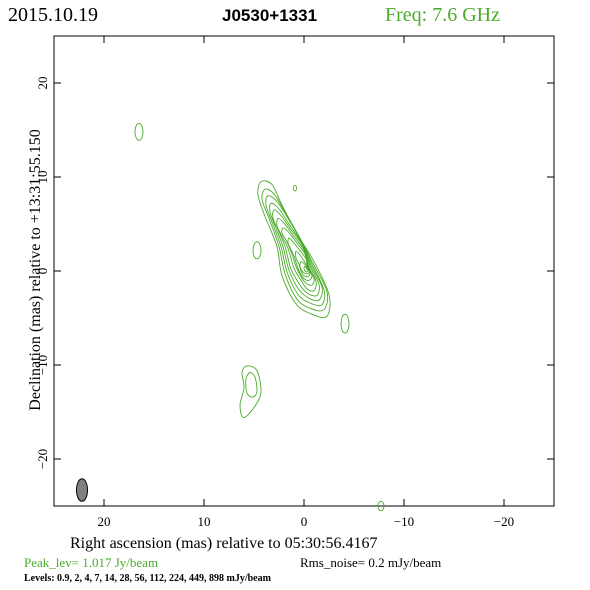 Image resolution: width=590 pixels, height=590 pixels. Describe the element at coordinates (42, 83) in the screenshot. I see `y-tick-label: 20` at that location.